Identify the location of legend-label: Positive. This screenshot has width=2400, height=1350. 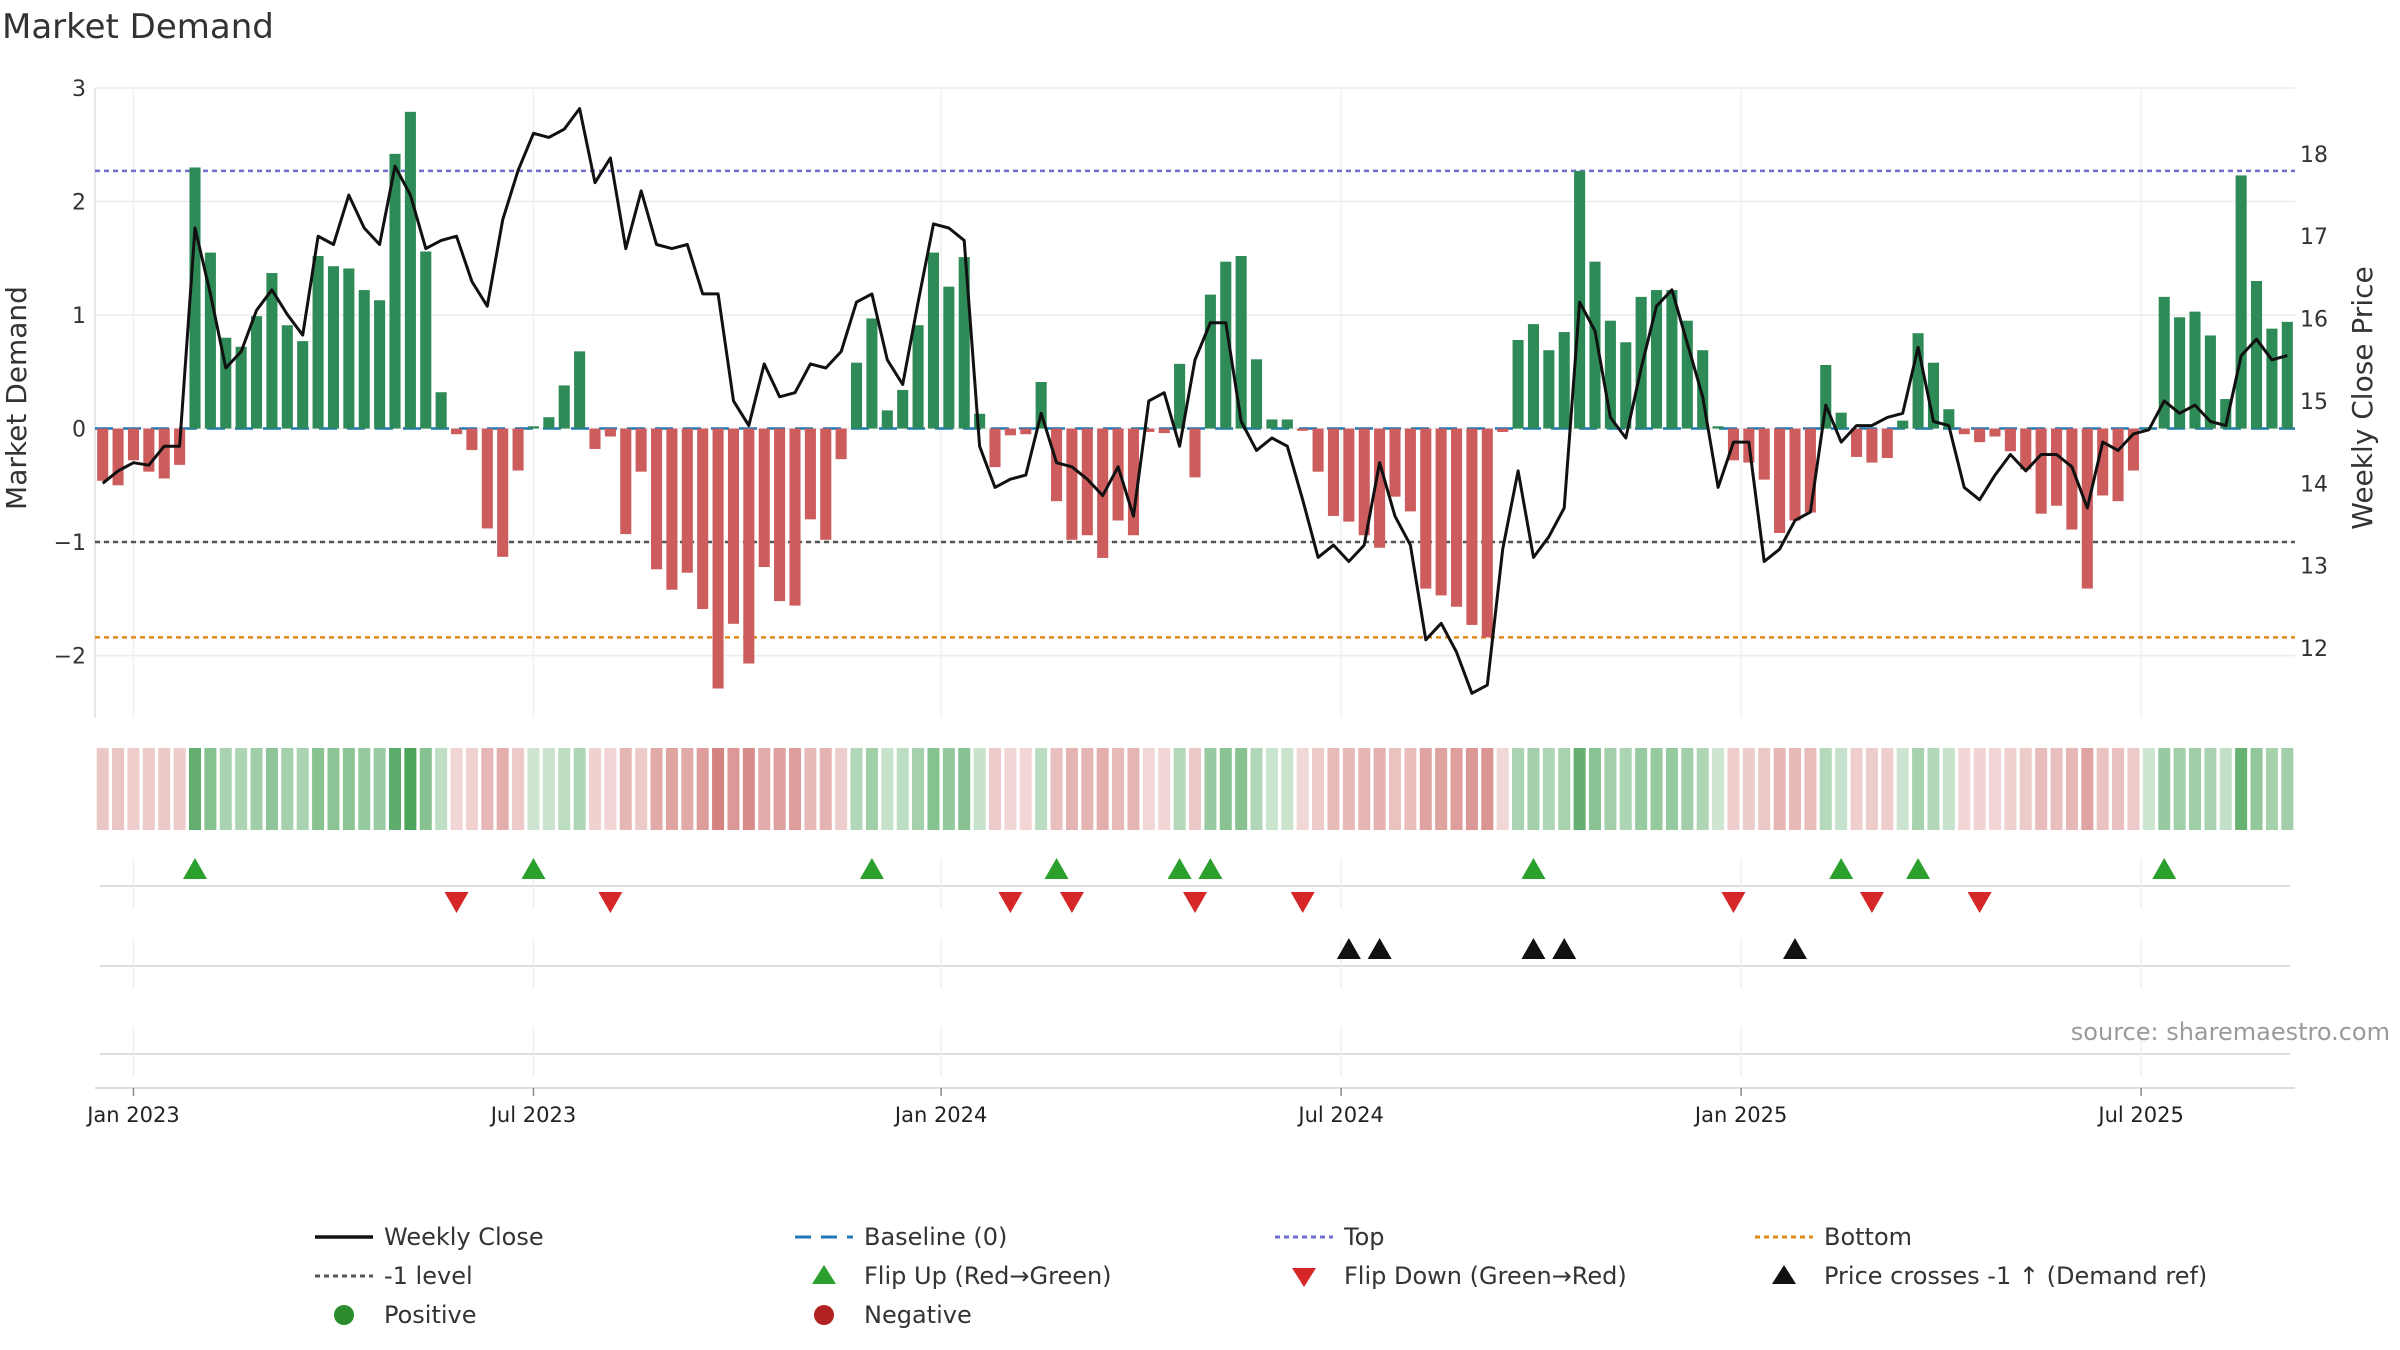
(430, 1315).